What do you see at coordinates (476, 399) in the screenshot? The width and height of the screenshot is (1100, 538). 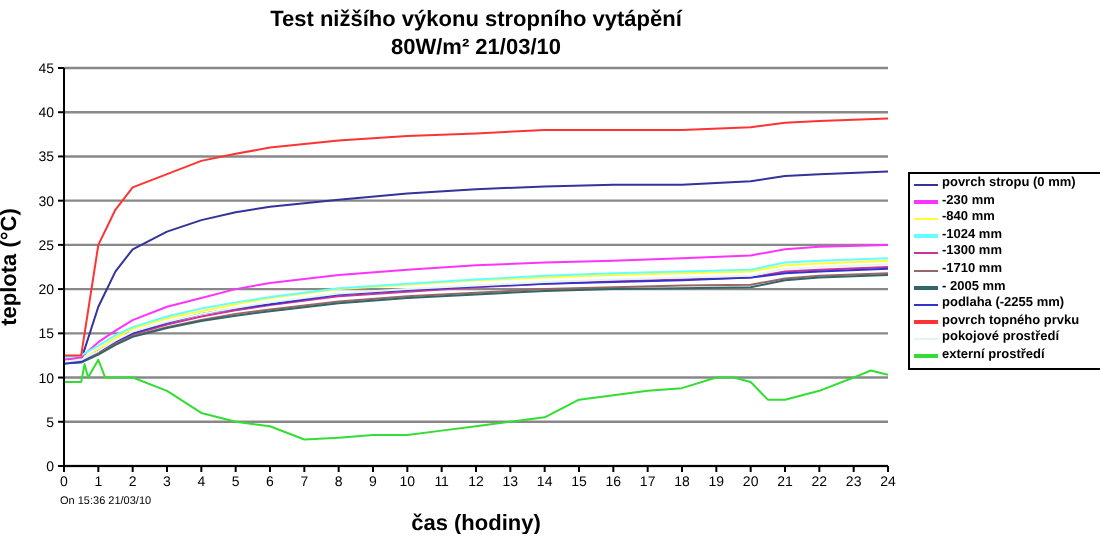 I see `line-series` at bounding box center [476, 399].